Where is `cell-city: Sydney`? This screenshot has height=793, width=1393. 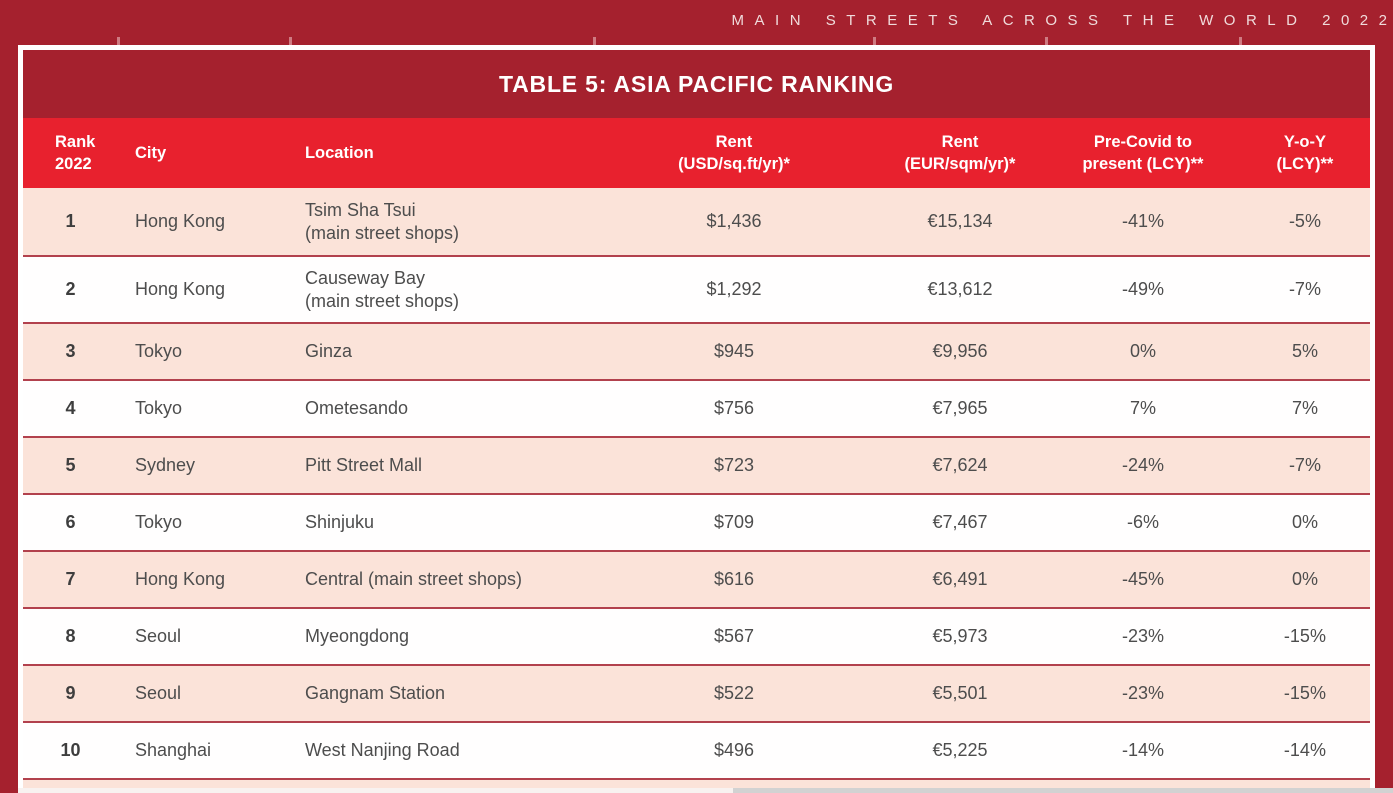 cell-city: Sydney is located at coordinates (164, 465).